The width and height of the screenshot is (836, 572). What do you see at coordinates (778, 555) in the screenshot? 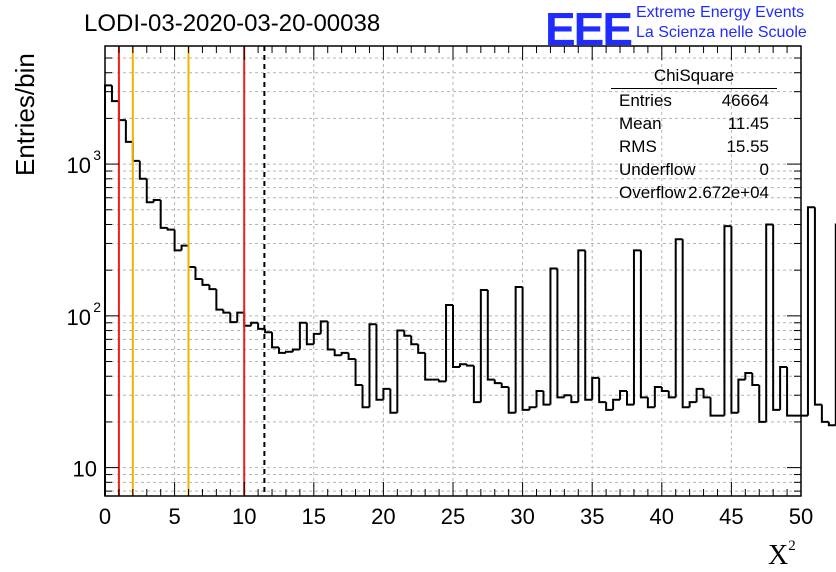
I see `x-axis-label-base: X` at bounding box center [778, 555].